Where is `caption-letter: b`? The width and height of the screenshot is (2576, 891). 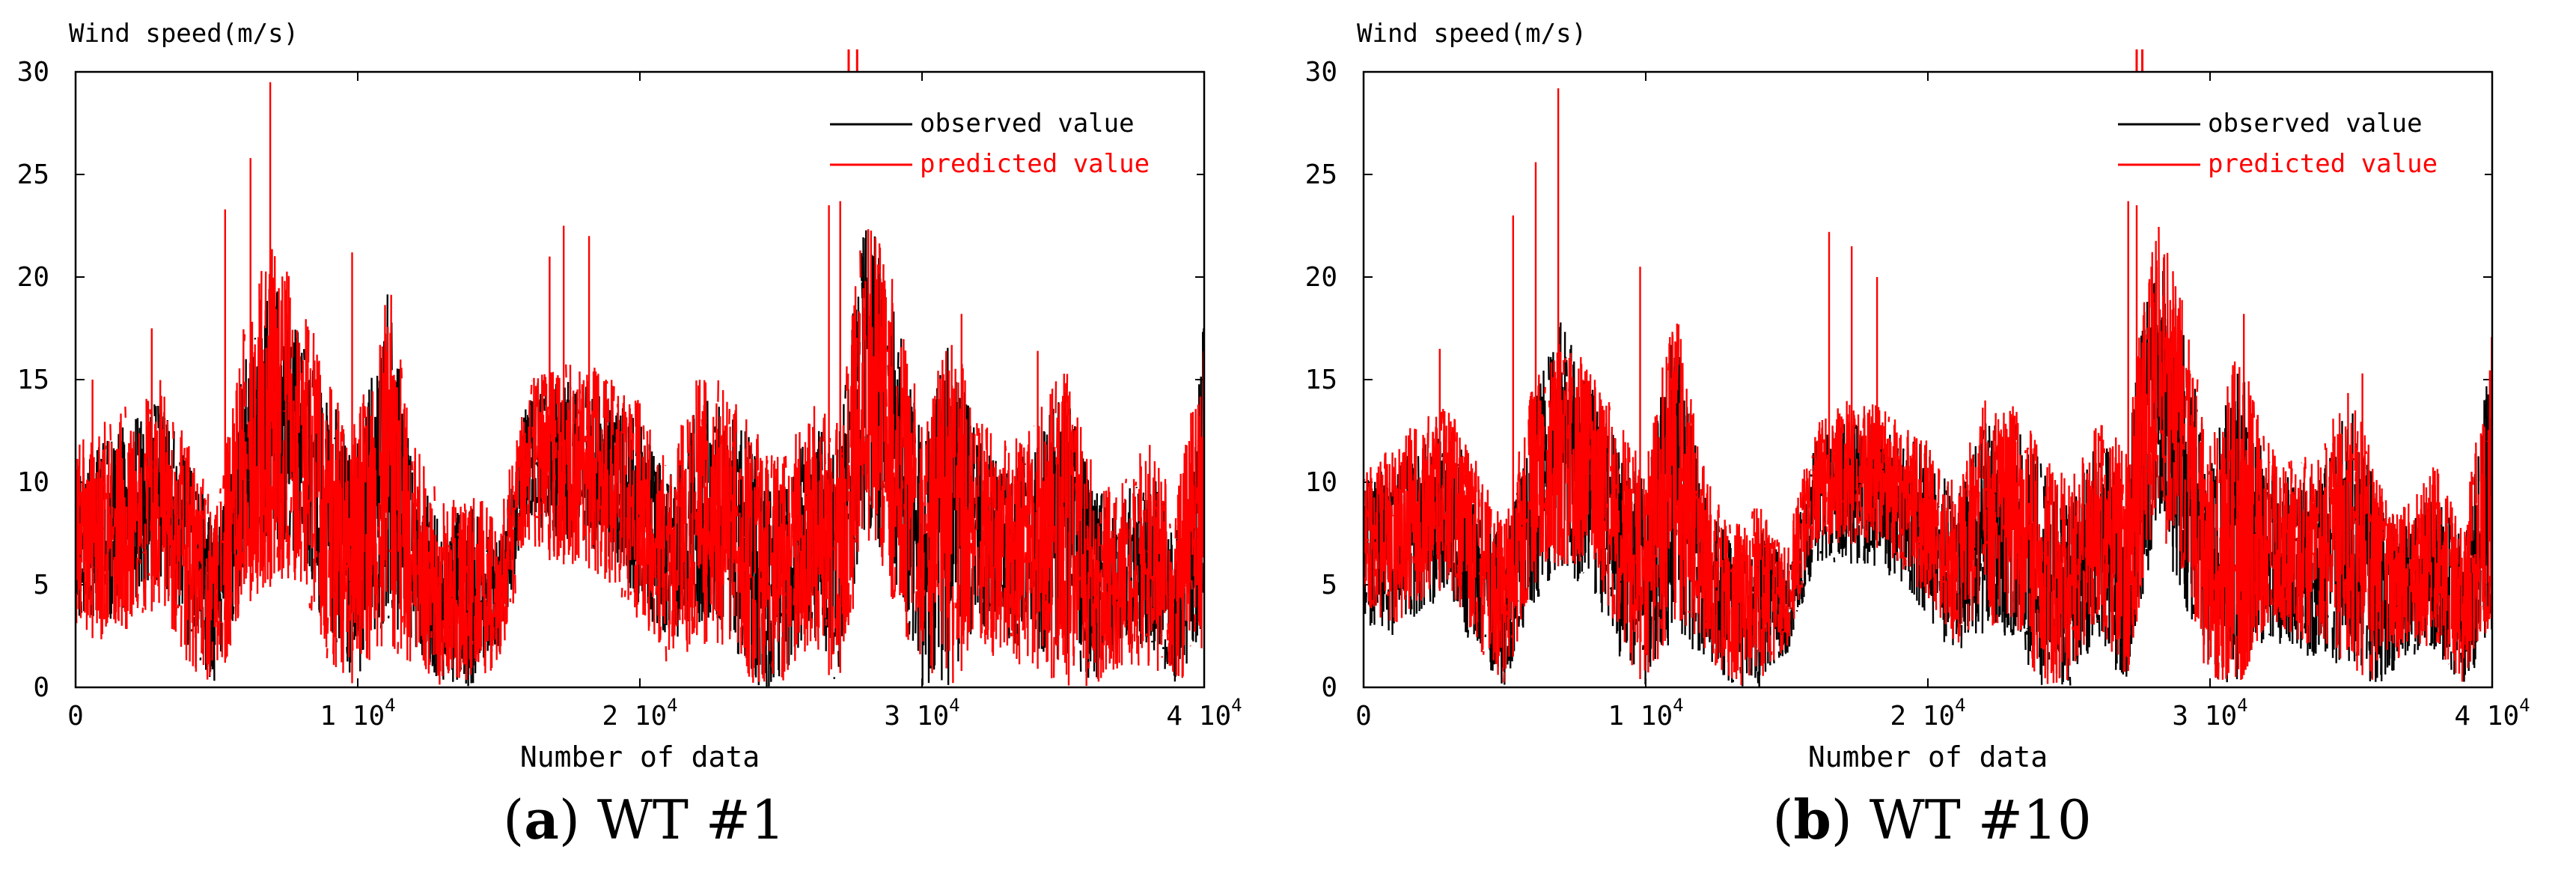 caption-letter: b is located at coordinates (1812, 819).